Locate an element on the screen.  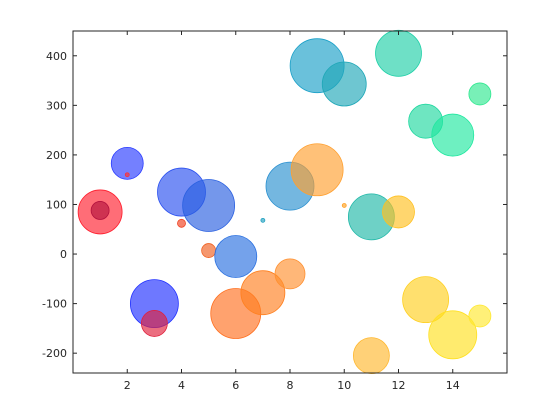
x-tick-label: 8 is located at coordinates (290, 385).